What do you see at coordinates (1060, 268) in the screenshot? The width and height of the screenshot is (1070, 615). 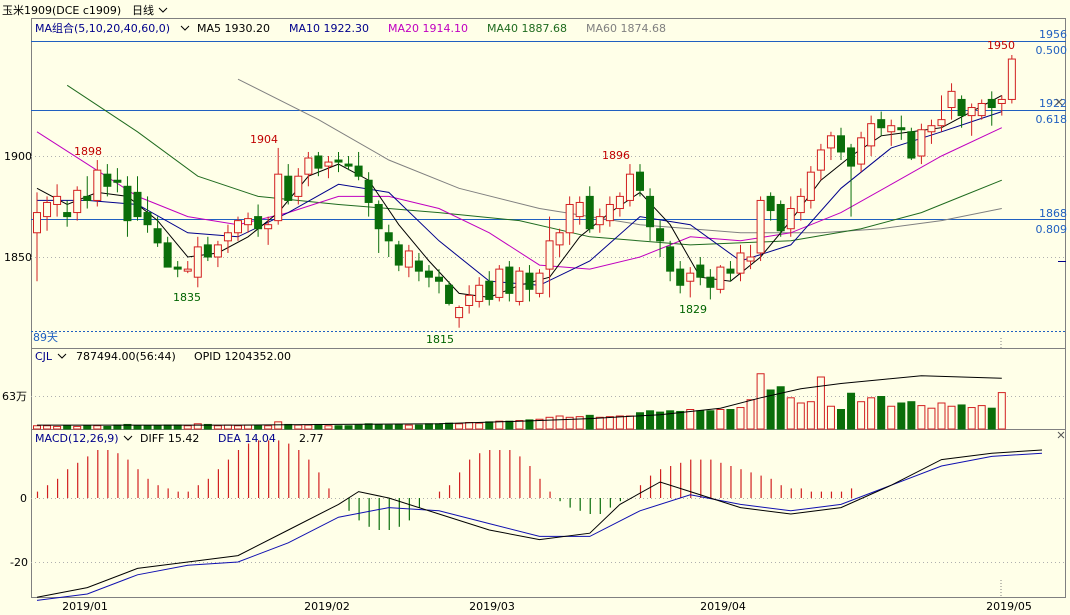 I see `right-controls` at bounding box center [1060, 268].